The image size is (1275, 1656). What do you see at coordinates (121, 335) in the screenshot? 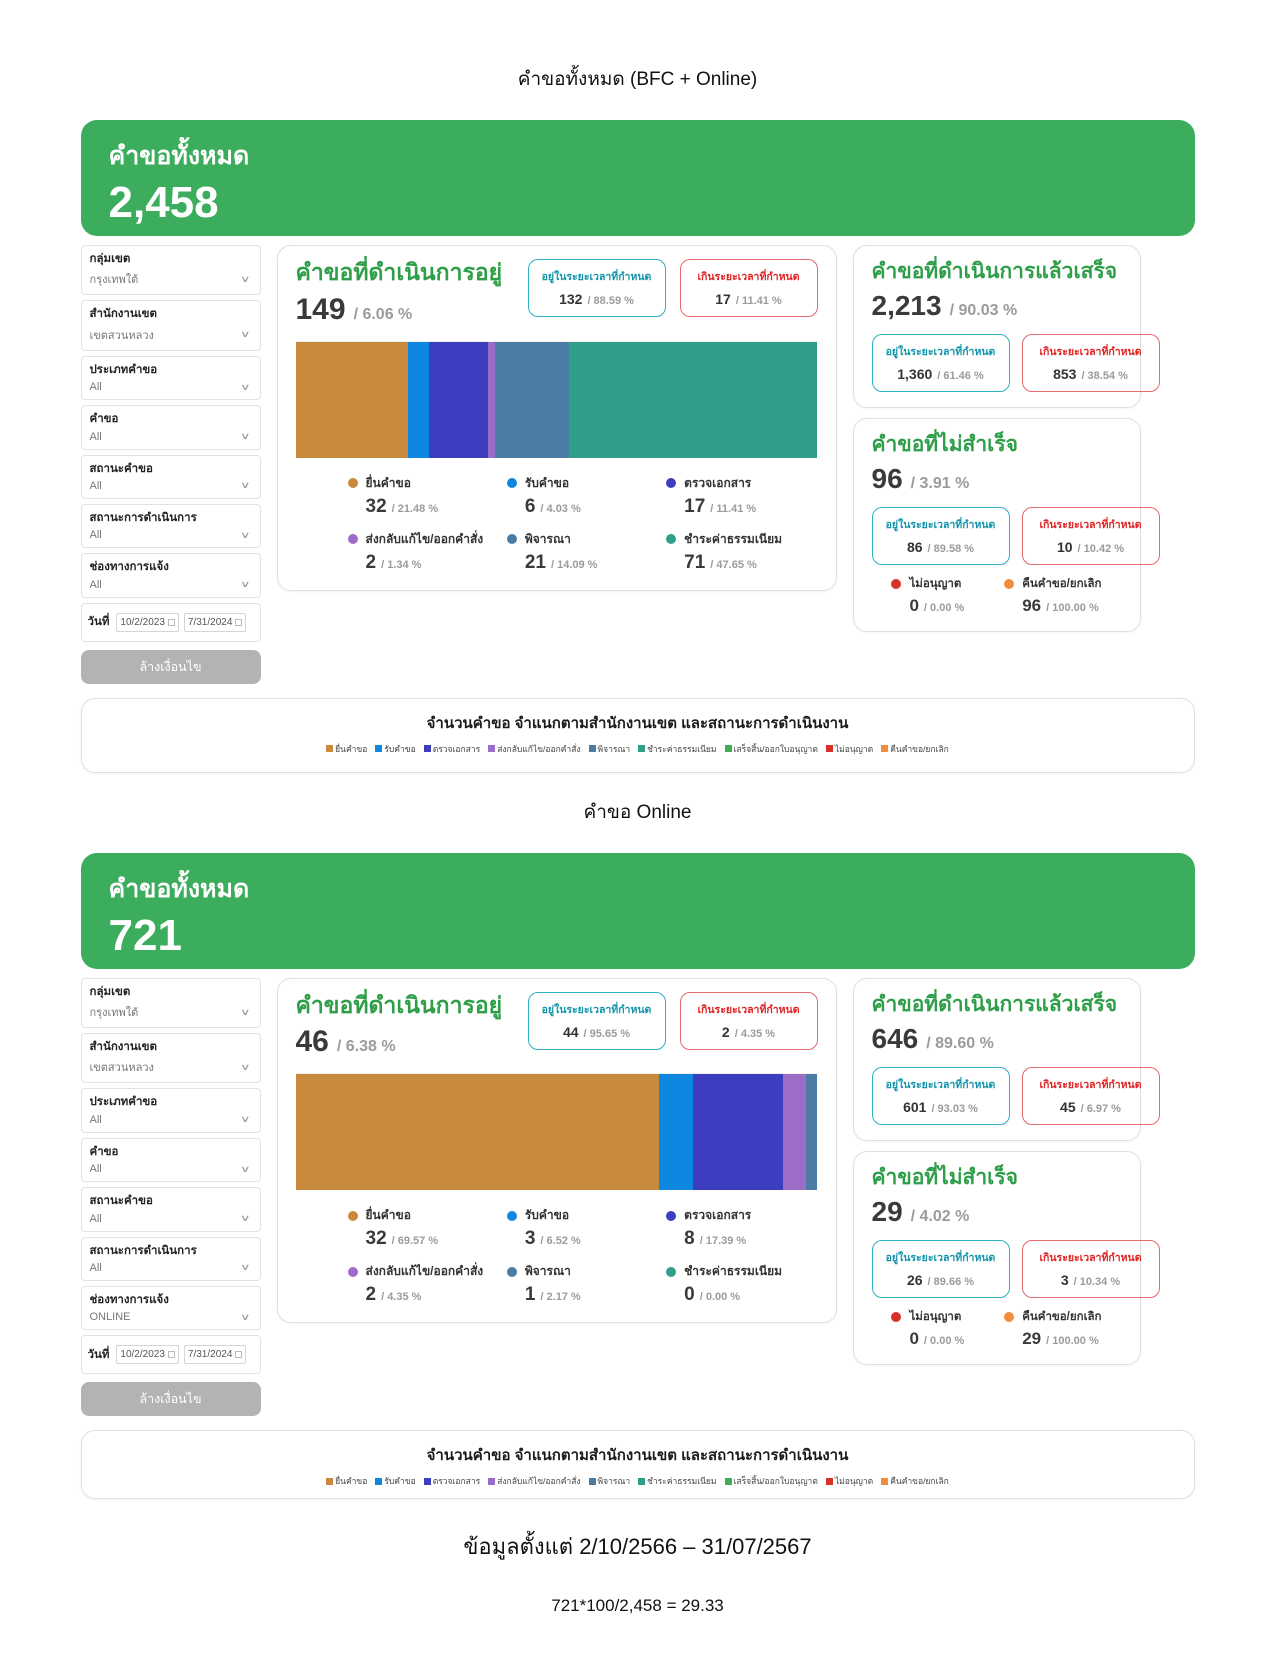
I see `filter-value: เขตสวนหลวง` at bounding box center [121, 335].